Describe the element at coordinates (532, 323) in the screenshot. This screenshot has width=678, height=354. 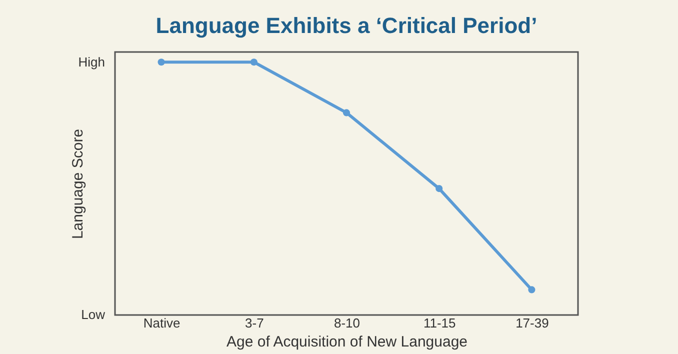
I see `x-tick-label: 17-39` at that location.